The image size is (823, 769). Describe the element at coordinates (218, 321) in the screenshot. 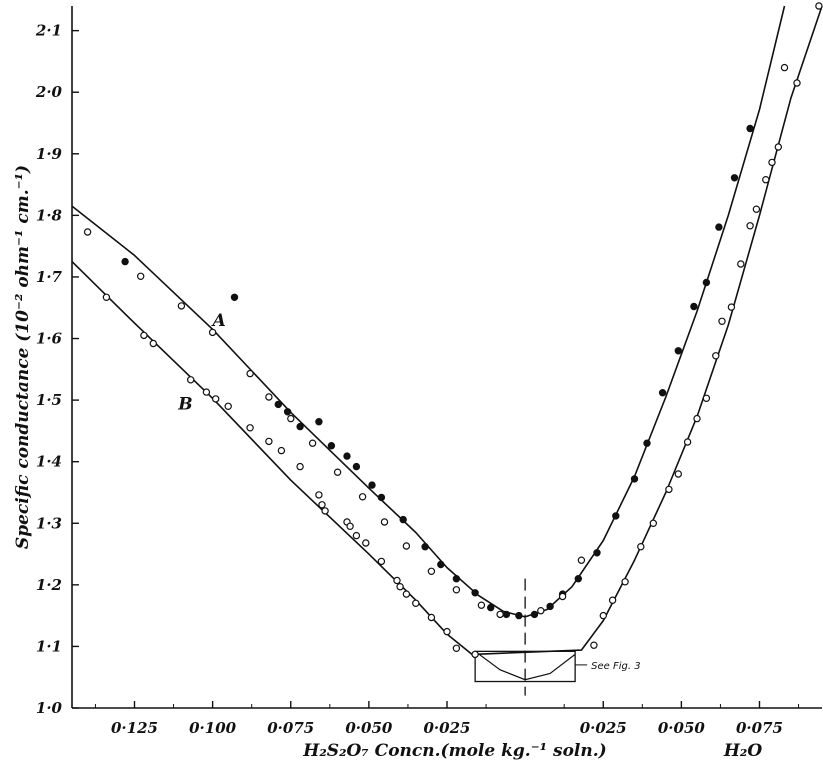

I see `series-label-a: A` at that location.